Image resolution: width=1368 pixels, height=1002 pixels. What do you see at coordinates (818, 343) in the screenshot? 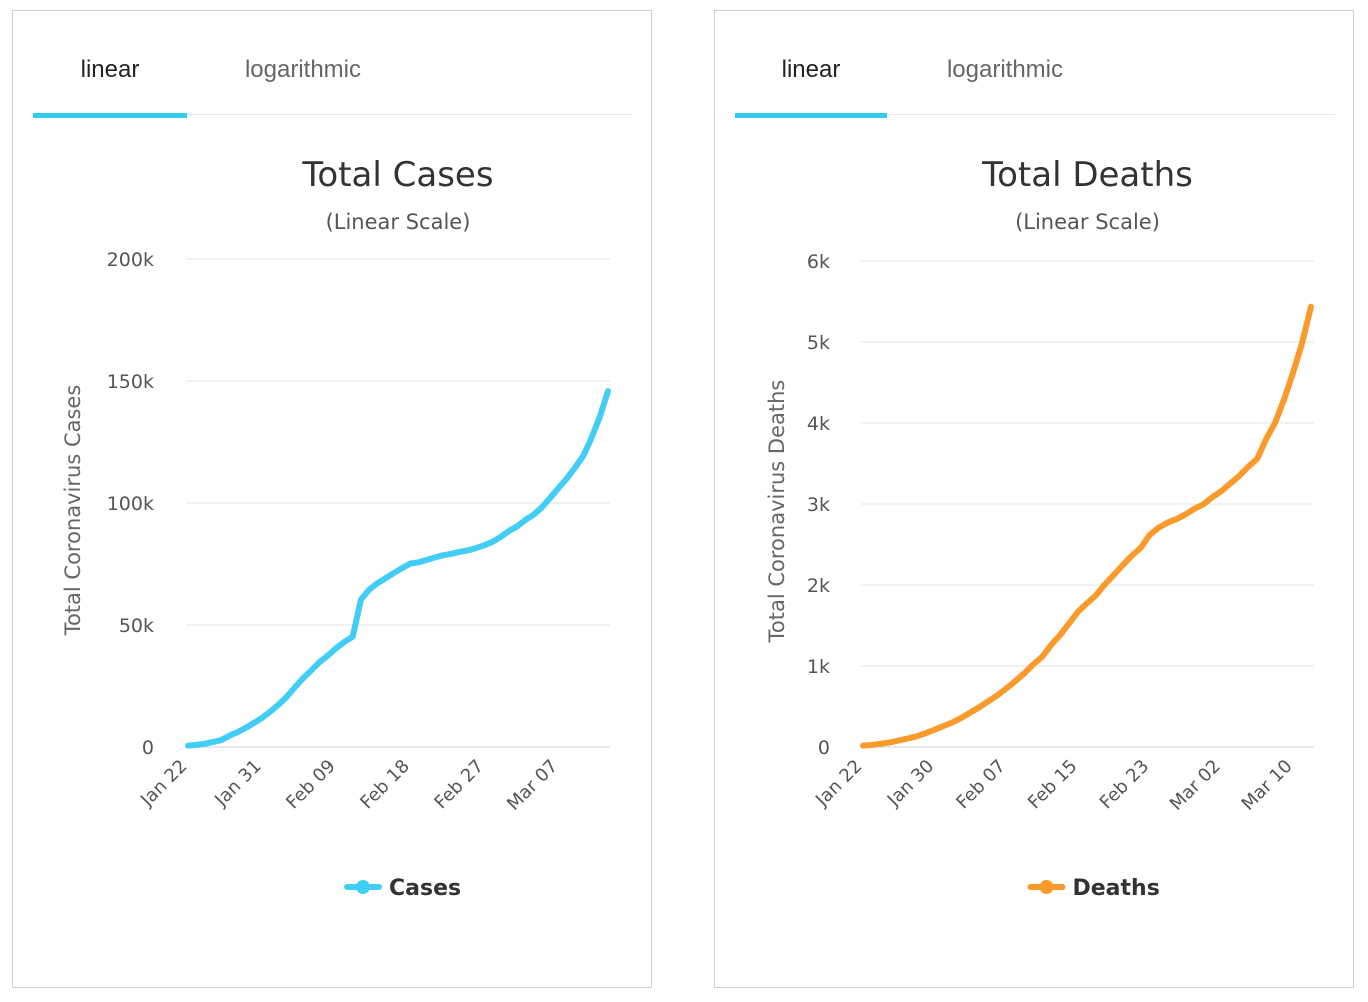
I see `y-tick-label: 5k` at bounding box center [818, 343].